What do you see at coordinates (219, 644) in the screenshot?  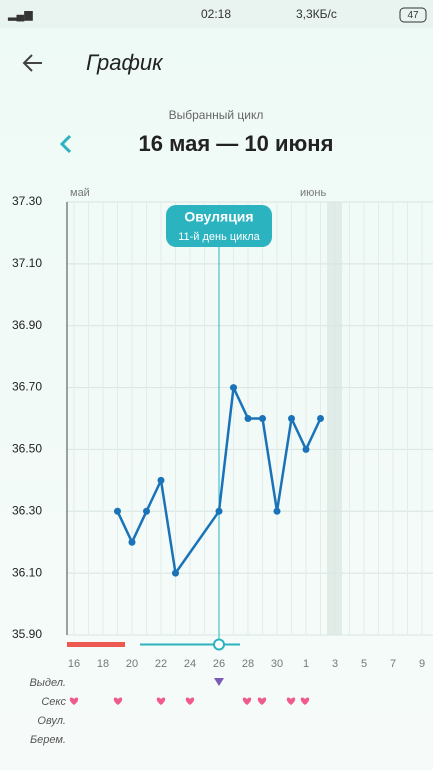 I see `ovulation-marker` at bounding box center [219, 644].